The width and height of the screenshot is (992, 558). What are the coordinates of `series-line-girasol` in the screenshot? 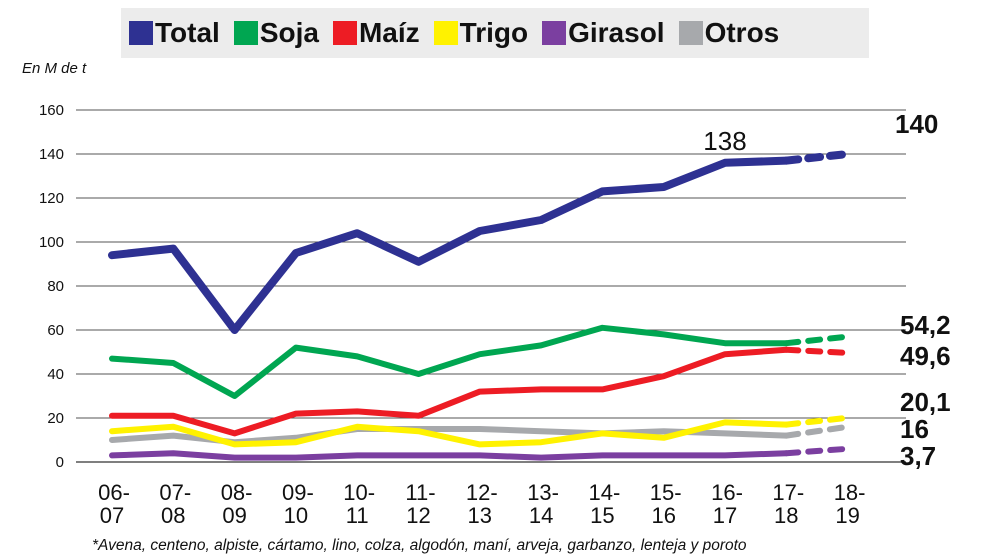 It's located at (449, 455).